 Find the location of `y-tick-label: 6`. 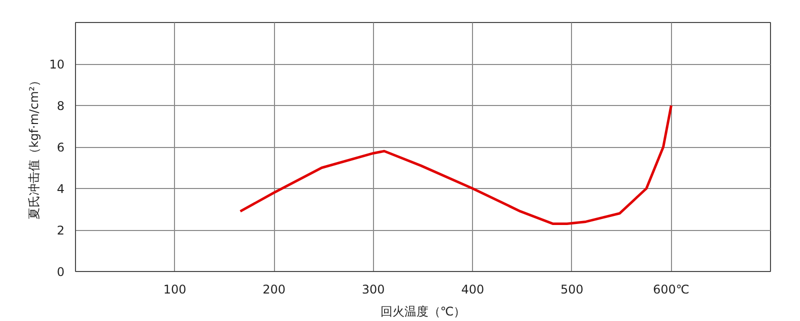

y-tick-label: 6 is located at coordinates (60, 147).